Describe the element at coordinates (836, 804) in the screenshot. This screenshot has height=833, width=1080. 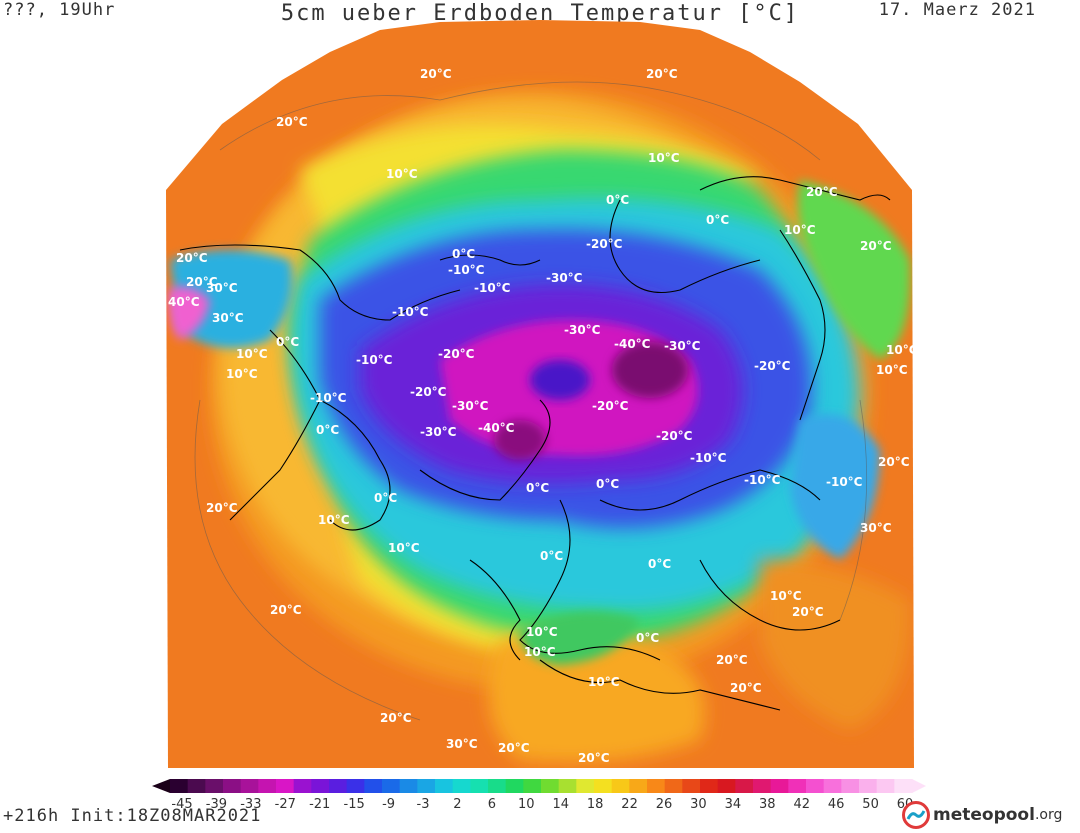
I see `colorbar-tick-label: 46` at that location.